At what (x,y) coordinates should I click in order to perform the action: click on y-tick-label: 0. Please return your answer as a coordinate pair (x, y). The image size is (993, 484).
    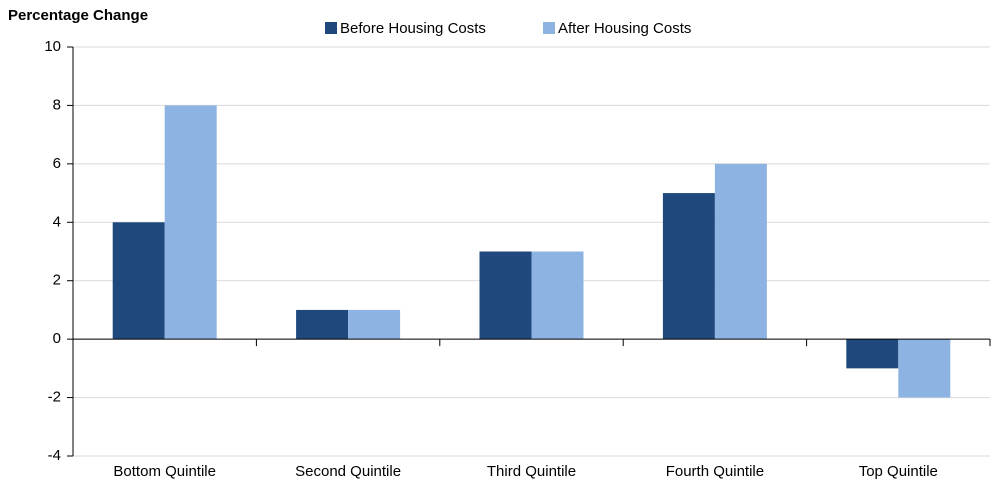
    Looking at the image, I should click on (57, 338).